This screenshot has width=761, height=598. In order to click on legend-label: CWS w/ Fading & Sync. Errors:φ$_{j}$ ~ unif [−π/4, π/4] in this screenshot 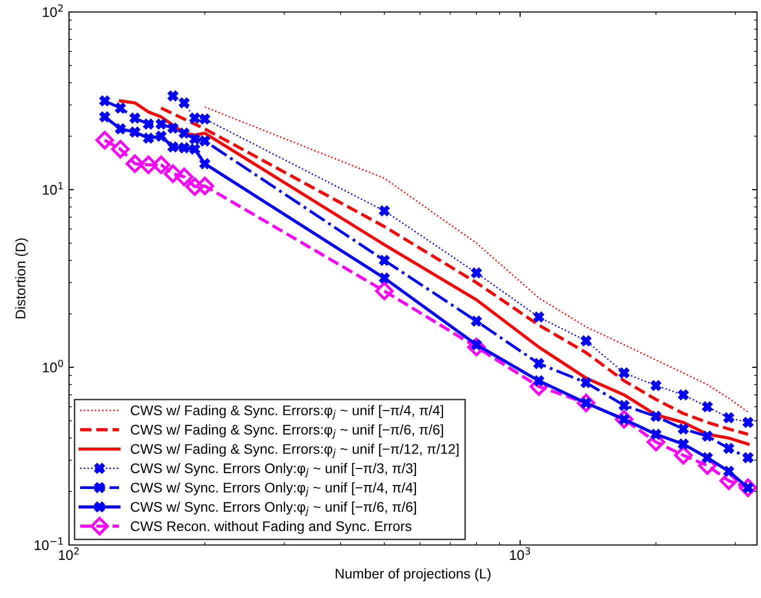, I will do `click(287, 412)`.